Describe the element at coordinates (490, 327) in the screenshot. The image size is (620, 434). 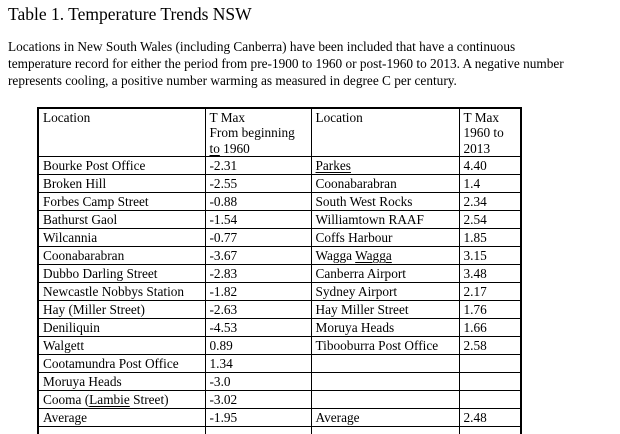
I see `table-cell: 1.66` at that location.